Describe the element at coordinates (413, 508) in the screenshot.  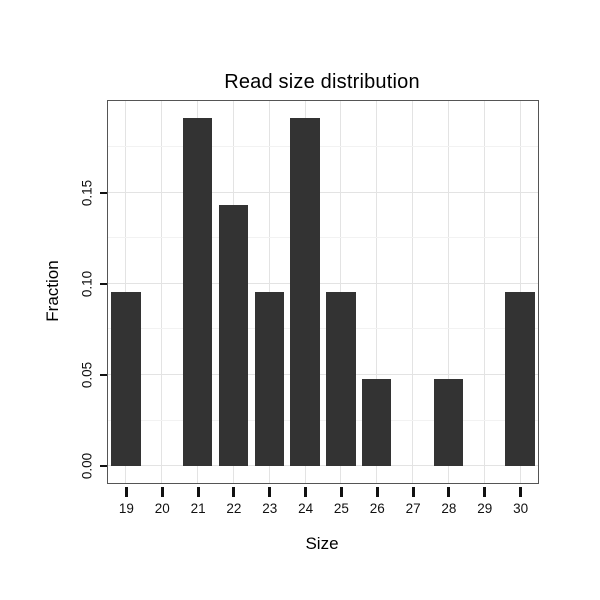
I see `x-tick-label: 27` at that location.